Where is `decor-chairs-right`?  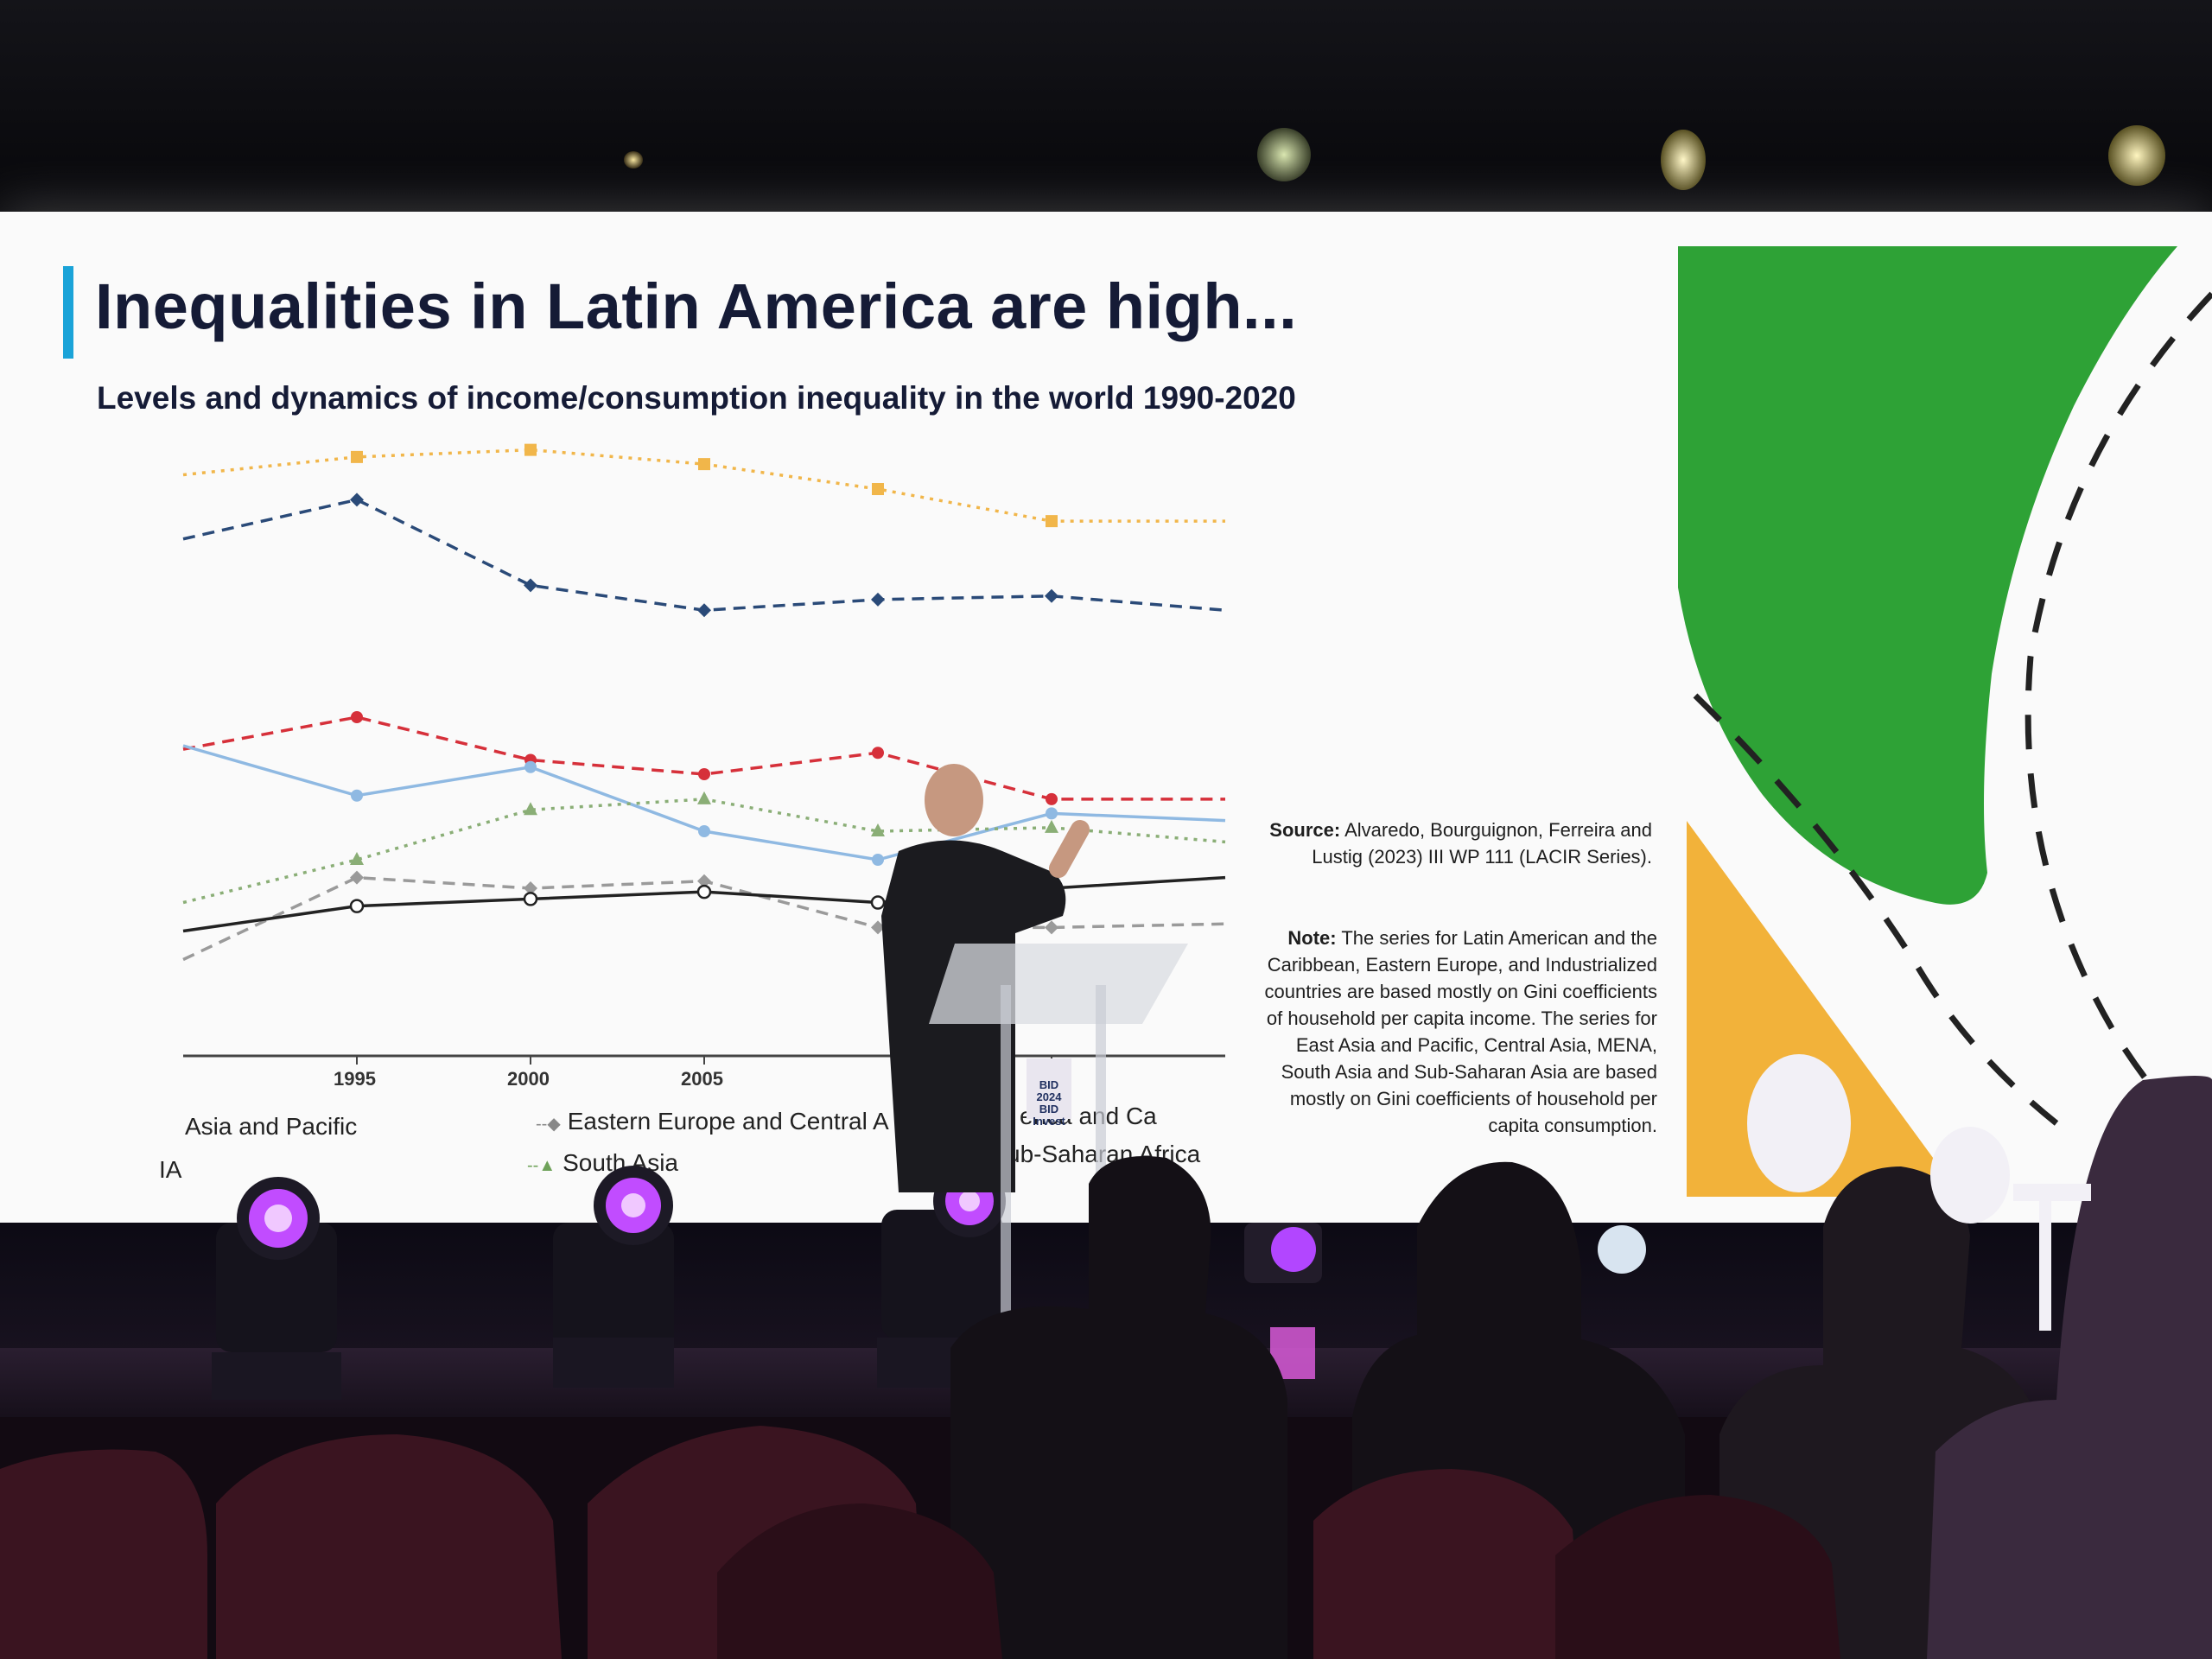
decor-chairs-right is located at coordinates (1919, 1192).